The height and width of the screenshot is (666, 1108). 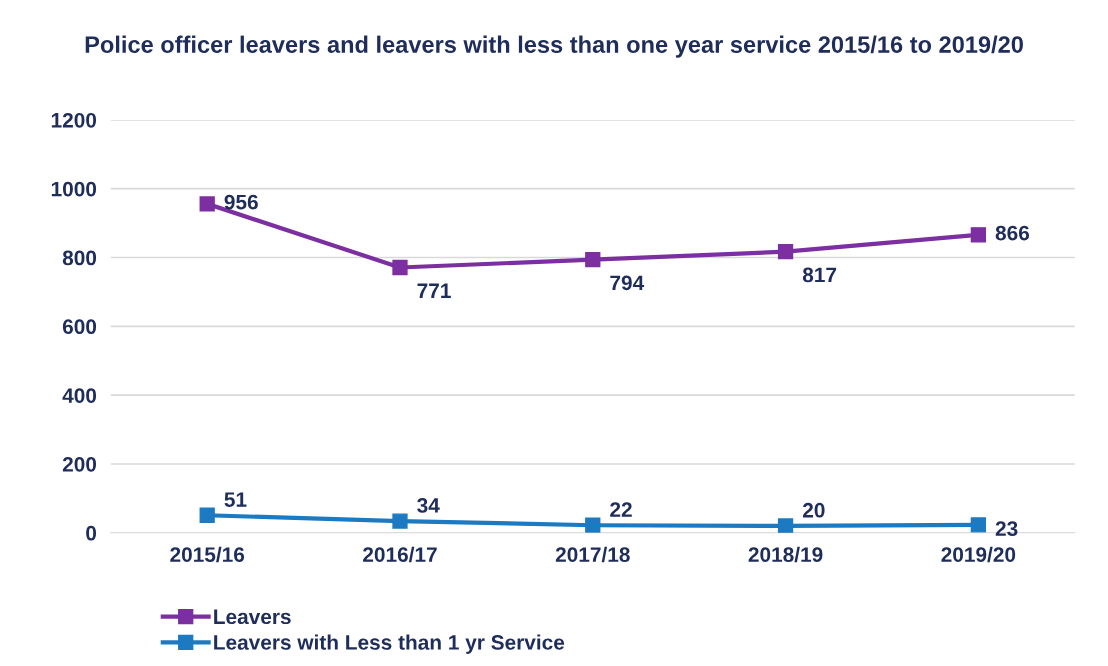 What do you see at coordinates (1012, 233) in the screenshot?
I see `data-label: 866` at bounding box center [1012, 233].